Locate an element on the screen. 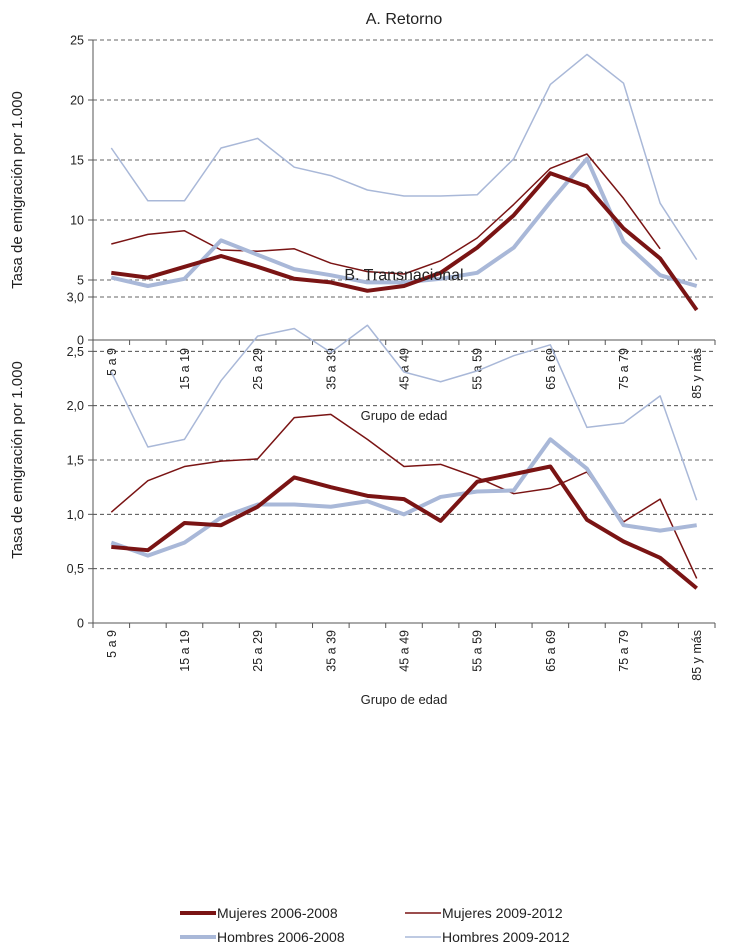  y-tick-label: 0,5 is located at coordinates (75, 569).